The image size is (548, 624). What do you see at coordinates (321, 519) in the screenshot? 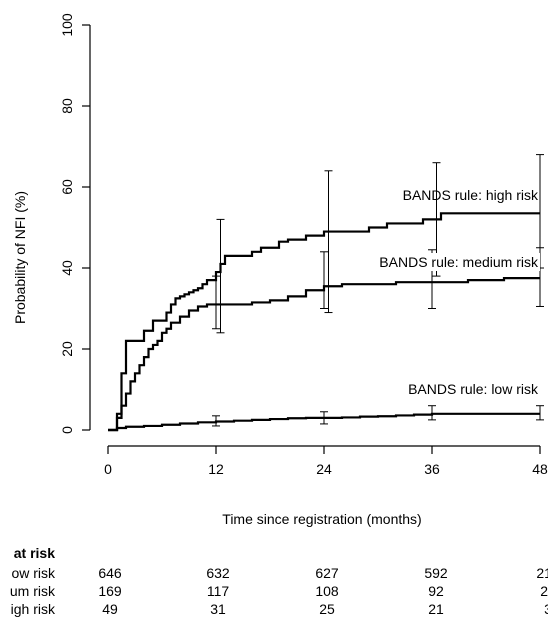
I see `x-axis-title: Time since registration (months)` at bounding box center [321, 519].